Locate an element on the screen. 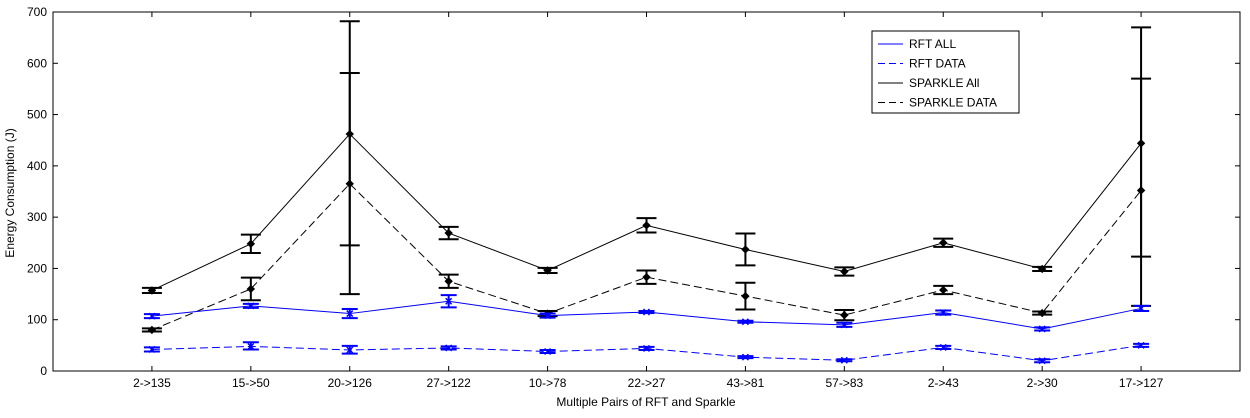 Image resolution: width=1250 pixels, height=418 pixels. legend-box is located at coordinates (945, 72).